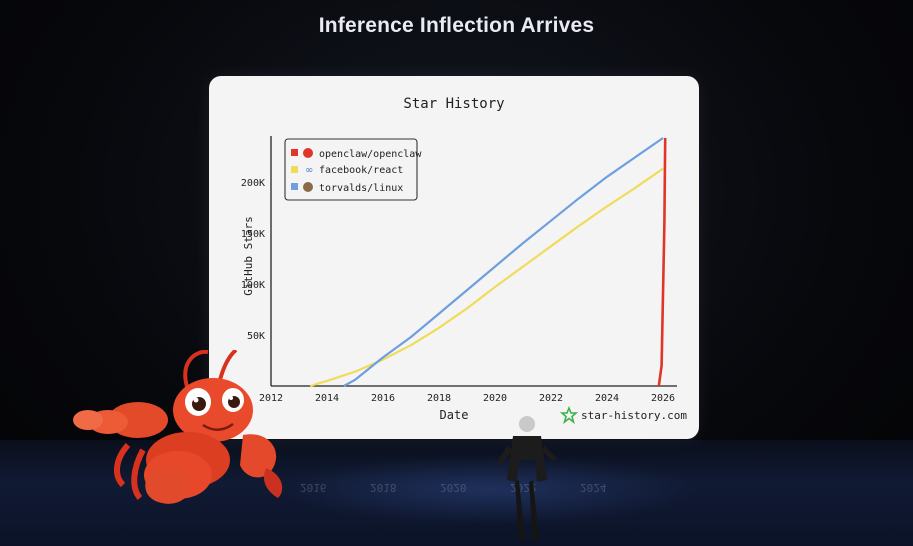 This screenshot has width=913, height=546. What do you see at coordinates (253, 234) in the screenshot?
I see `y-tick-label: 150K` at bounding box center [253, 234].